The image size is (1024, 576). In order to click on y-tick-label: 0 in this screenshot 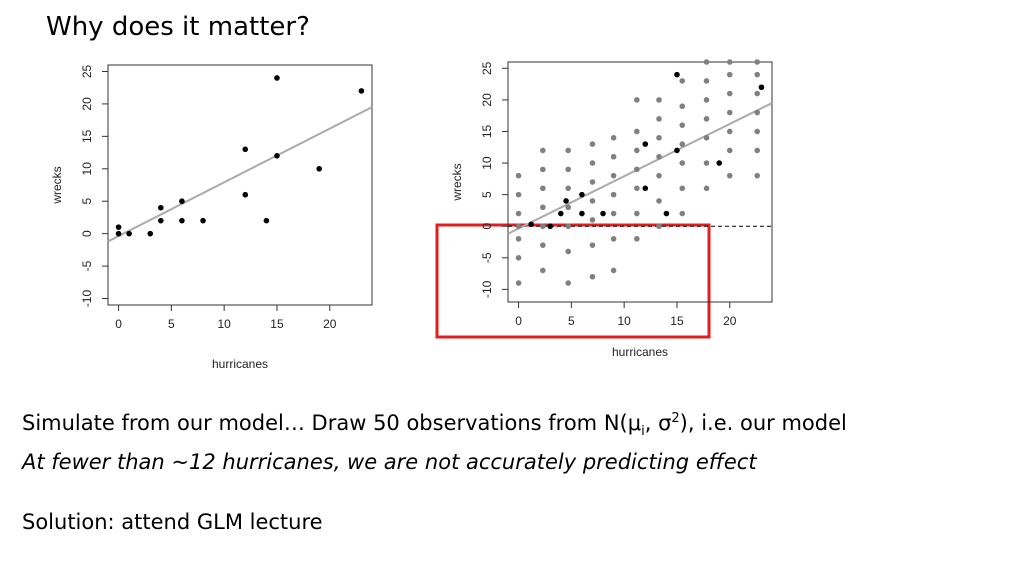, I will do `click(87, 233)`.